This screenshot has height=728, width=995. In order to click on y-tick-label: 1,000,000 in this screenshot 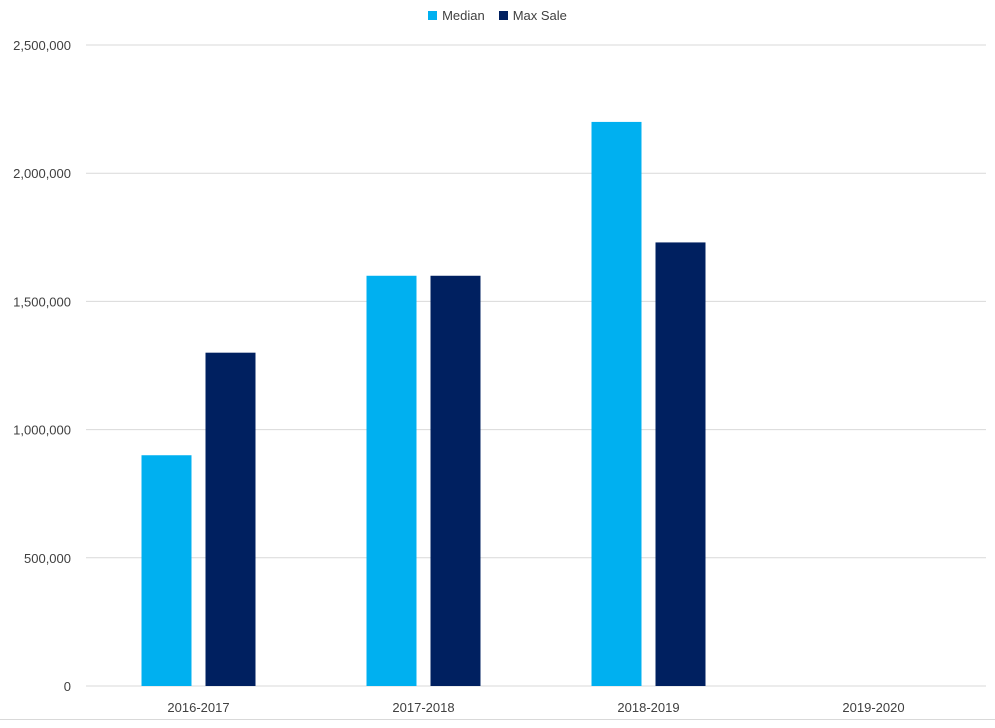, I will do `click(42, 430)`.